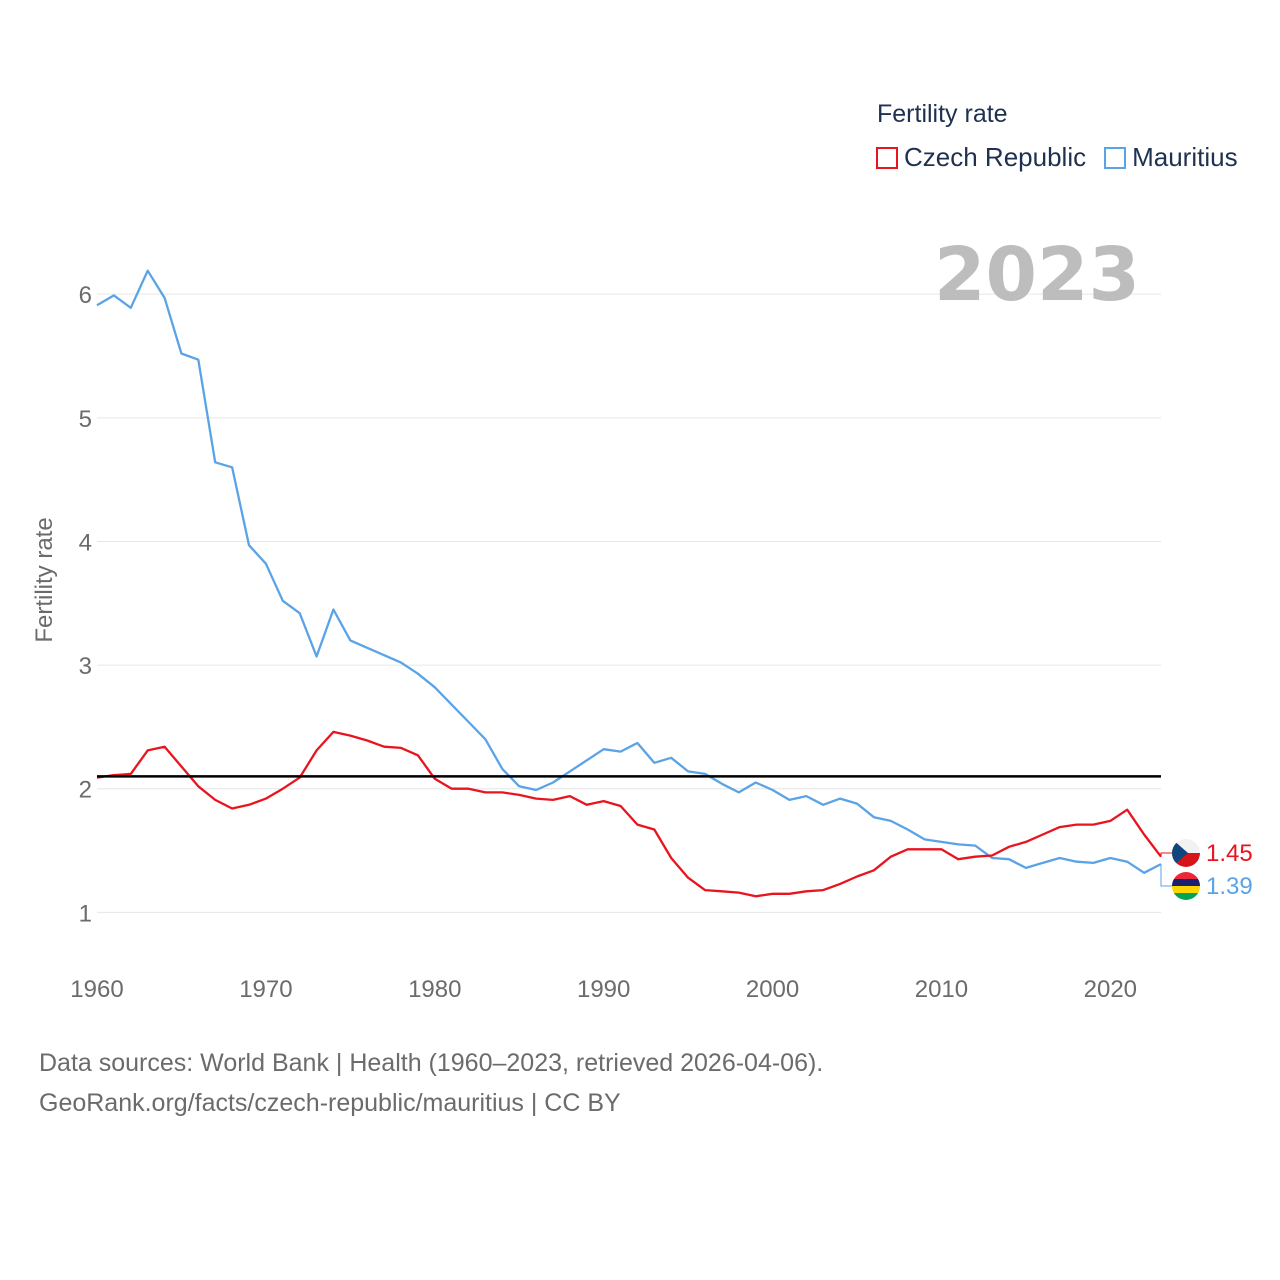  Describe the element at coordinates (1115, 157) in the screenshot. I see `legend-swatch-mauritius` at that location.